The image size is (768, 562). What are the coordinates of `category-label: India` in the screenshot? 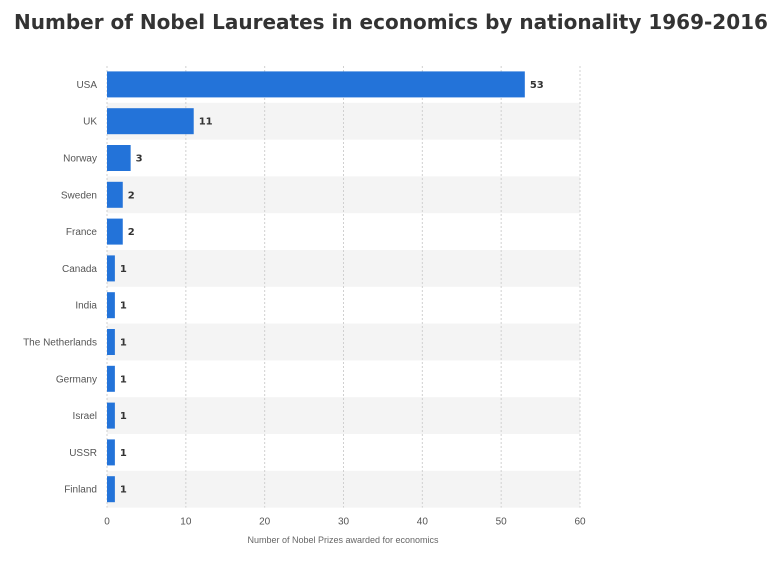 It's located at (86, 306).